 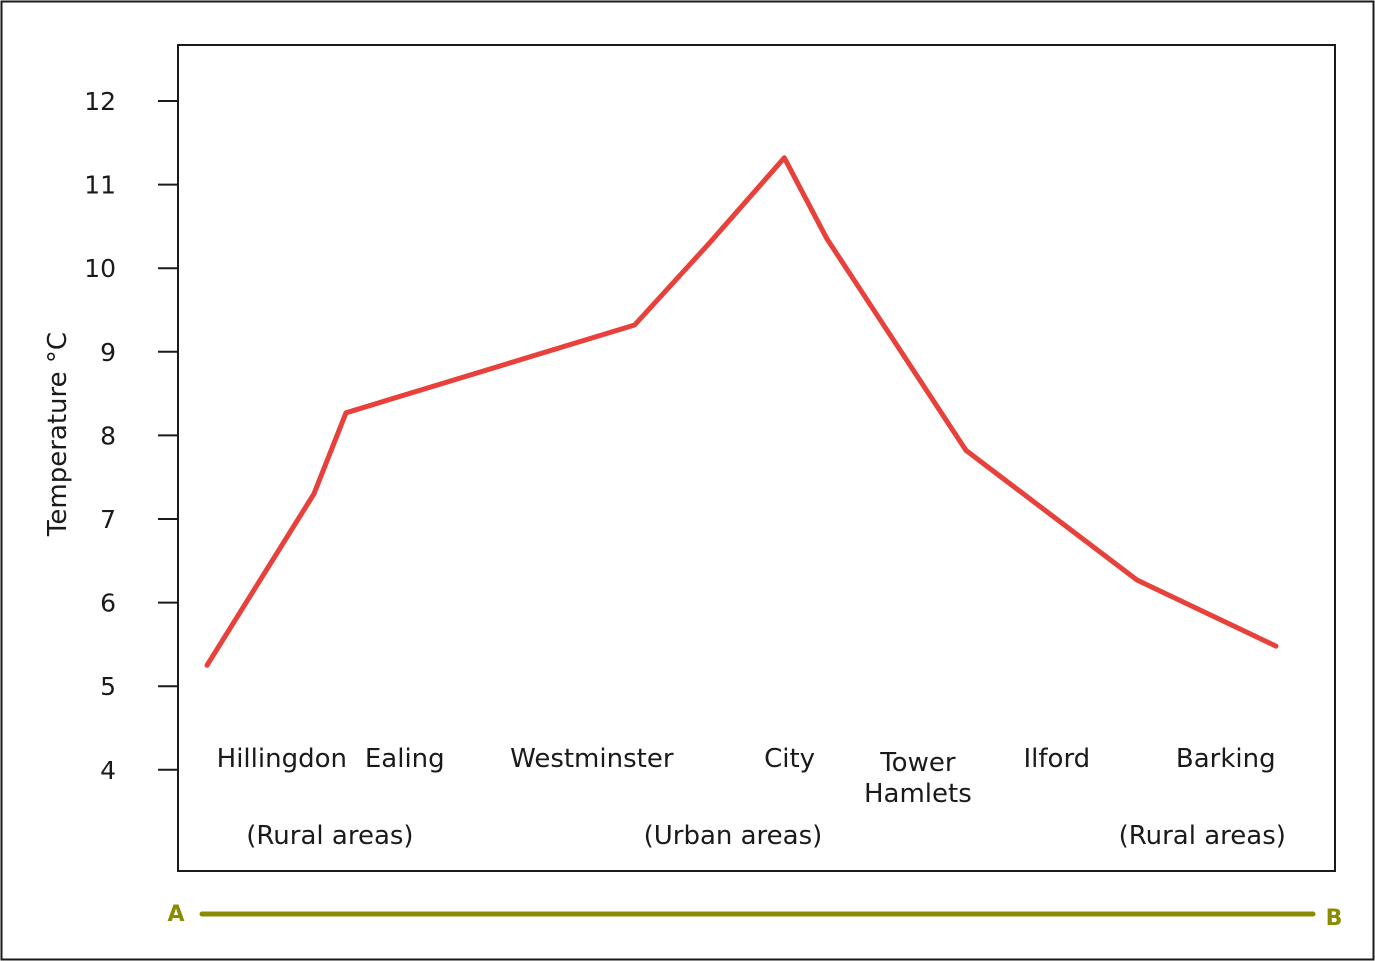 What do you see at coordinates (108, 435) in the screenshot?
I see `y-tick-label: 8` at bounding box center [108, 435].